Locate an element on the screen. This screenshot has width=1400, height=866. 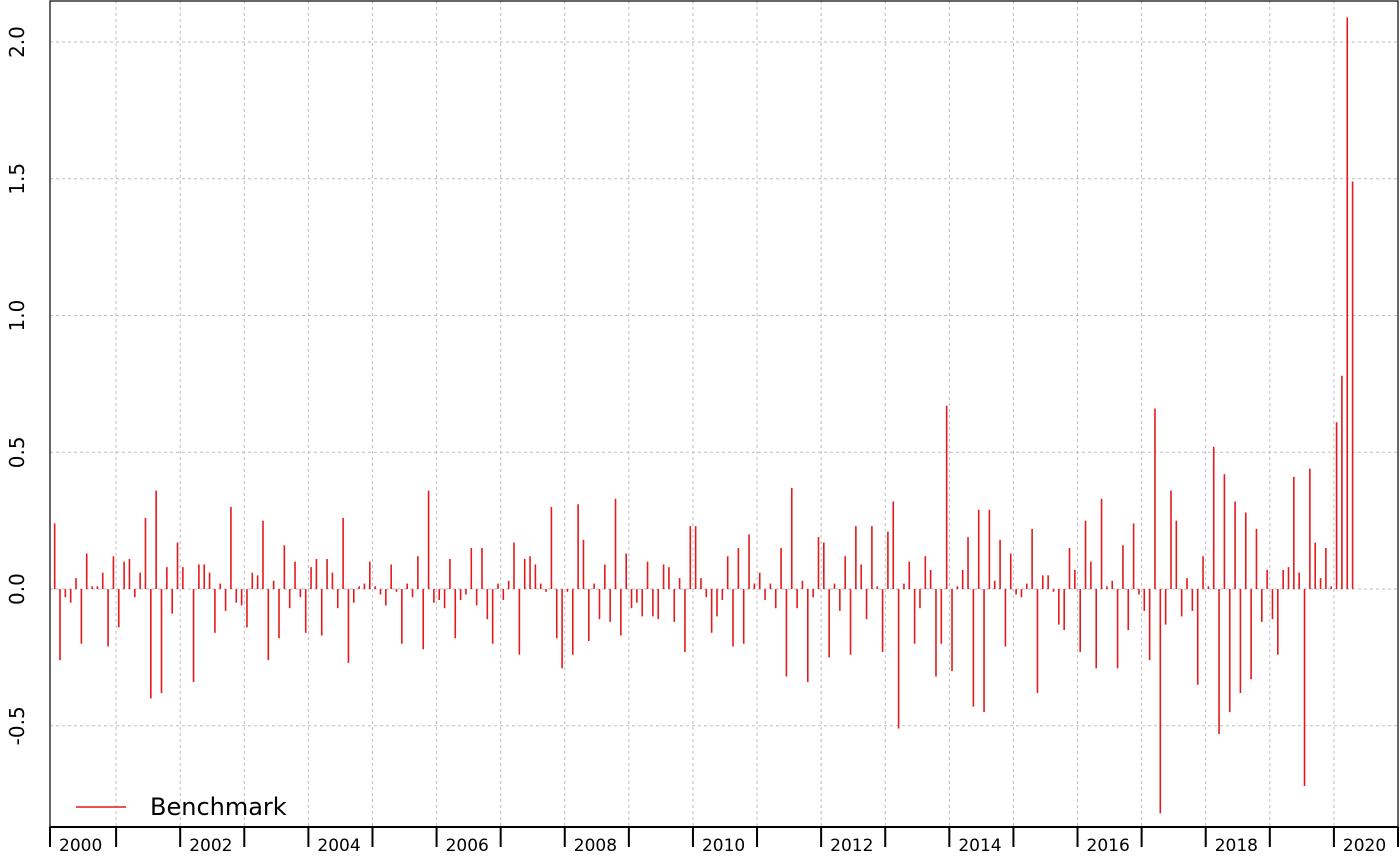
x-tick-label: 2018 is located at coordinates (1236, 846).